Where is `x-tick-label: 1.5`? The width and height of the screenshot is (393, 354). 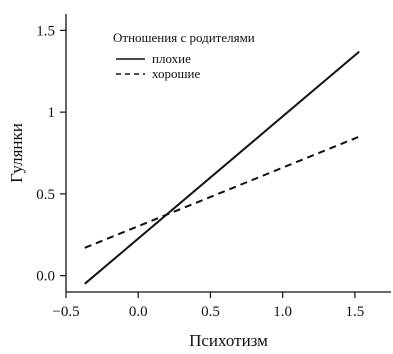 x-tick-label: 1.5 is located at coordinates (355, 312).